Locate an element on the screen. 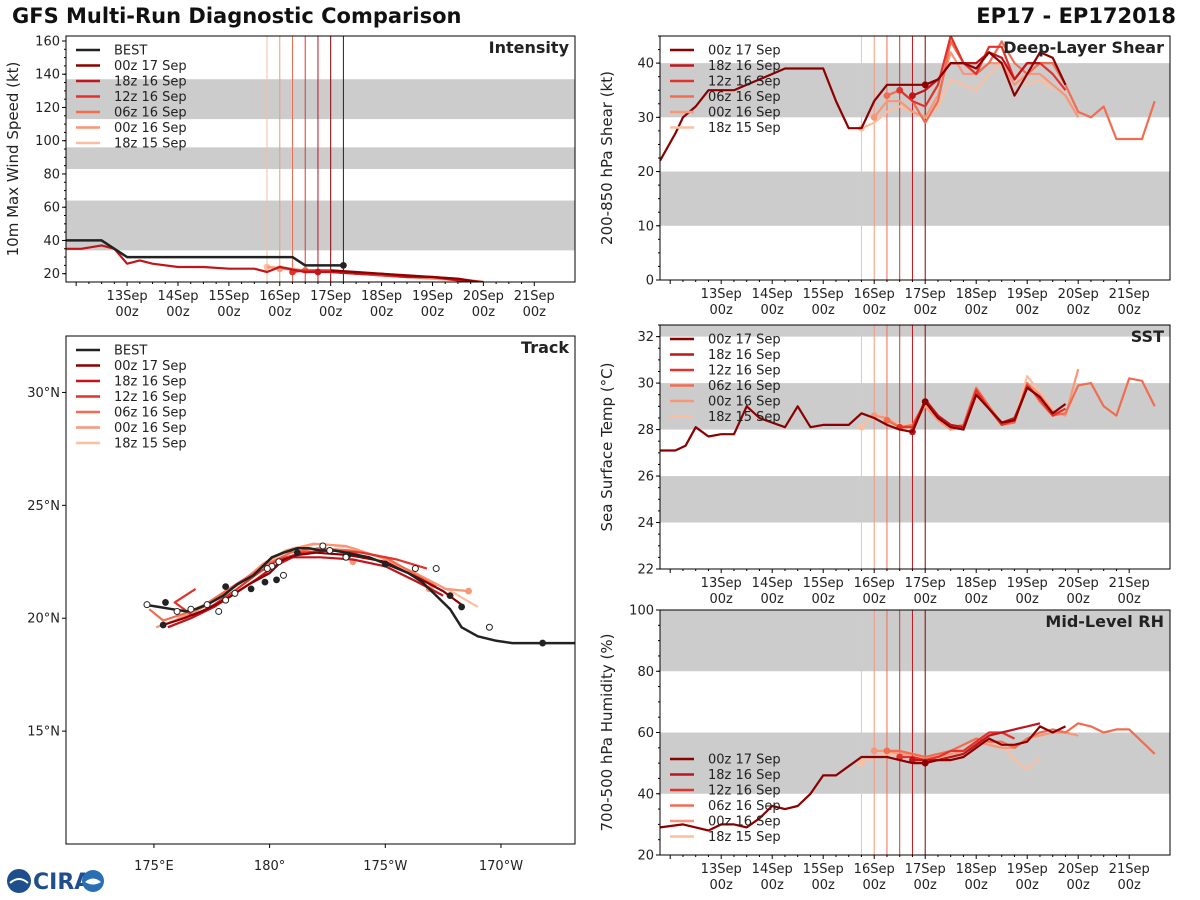 The image size is (1200, 900). sst-xtick-label-hour-6: 00z is located at coordinates (1028, 599).